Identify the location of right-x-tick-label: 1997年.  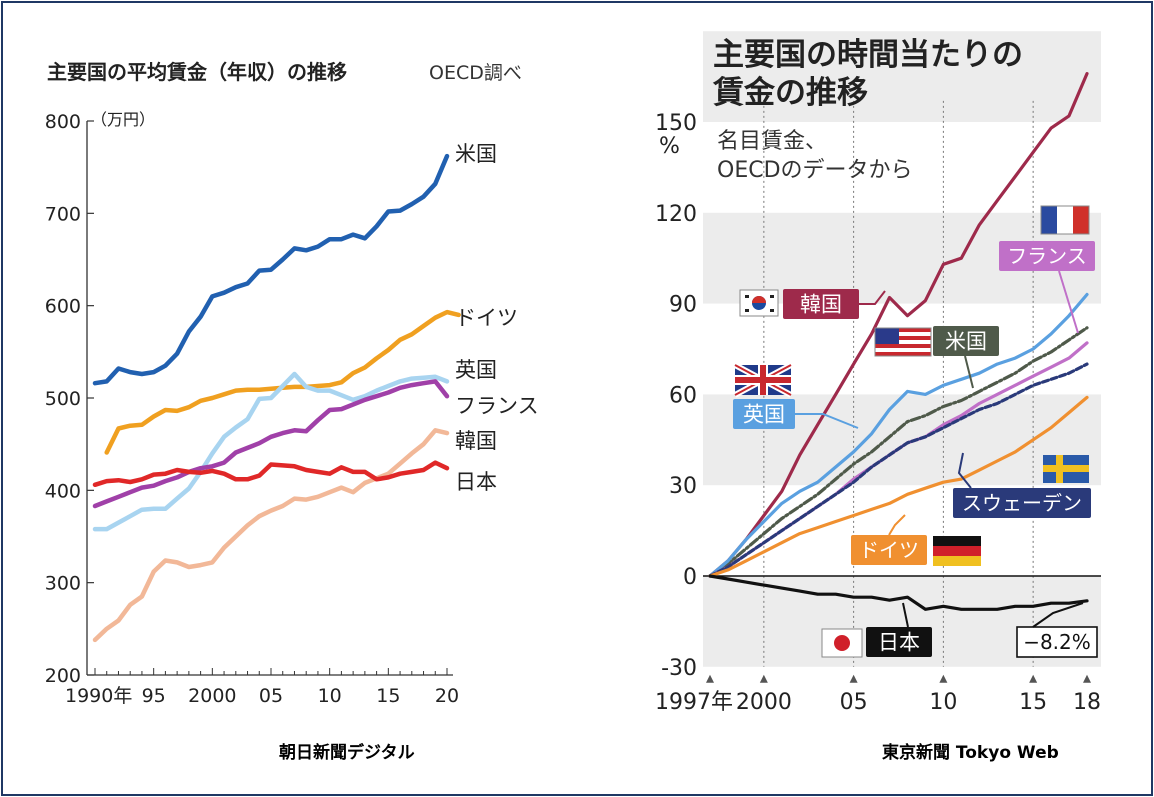
(694, 702).